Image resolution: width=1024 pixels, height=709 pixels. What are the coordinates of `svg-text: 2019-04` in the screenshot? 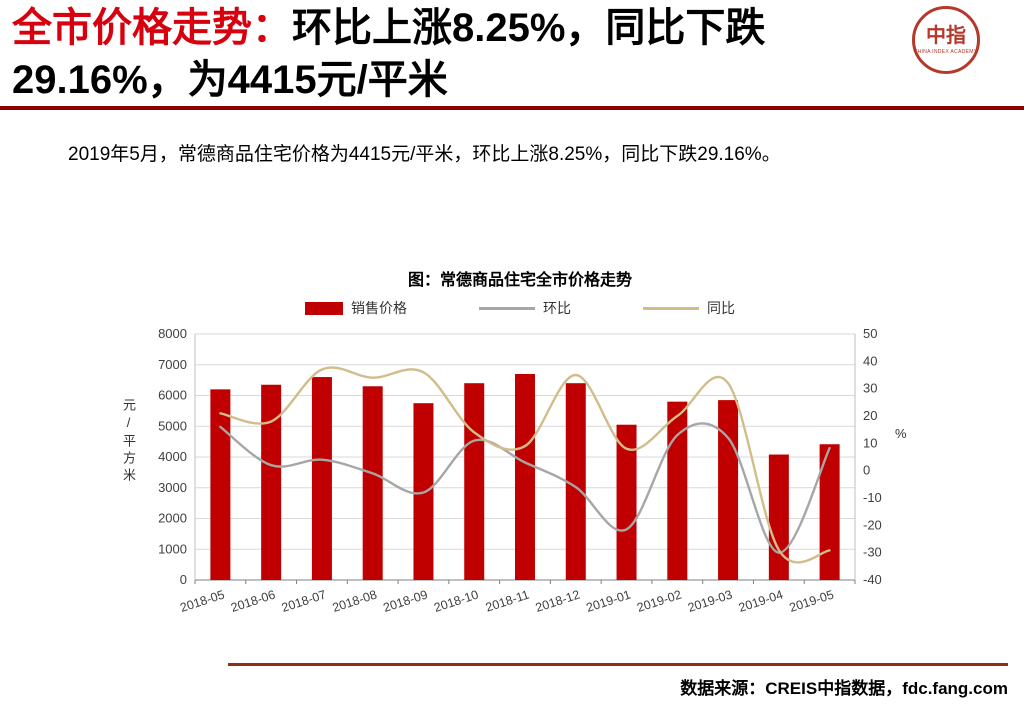 It's located at (761, 602).